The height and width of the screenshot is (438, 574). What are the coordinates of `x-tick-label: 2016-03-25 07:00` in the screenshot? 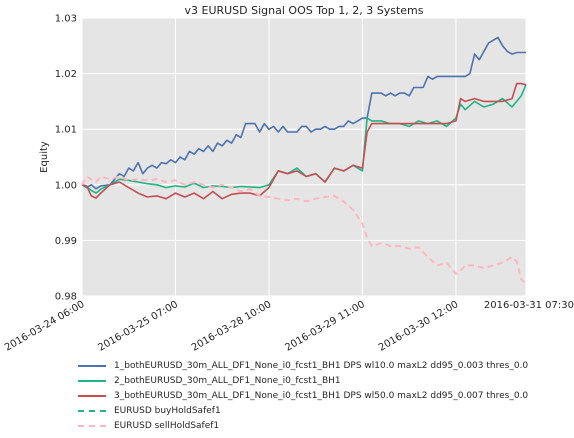 It's located at (138, 326).